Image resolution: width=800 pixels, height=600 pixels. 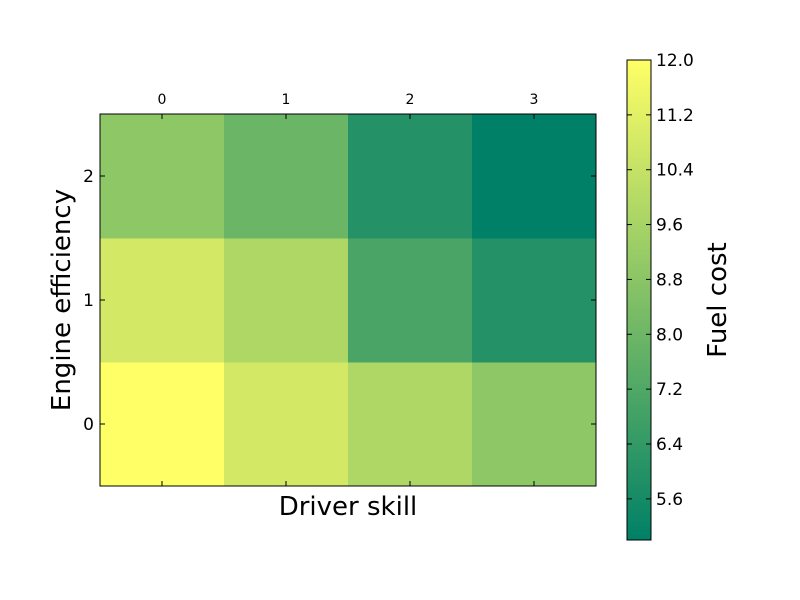 I want to click on colorbar-tick-label: 11.2, so click(x=675, y=116).